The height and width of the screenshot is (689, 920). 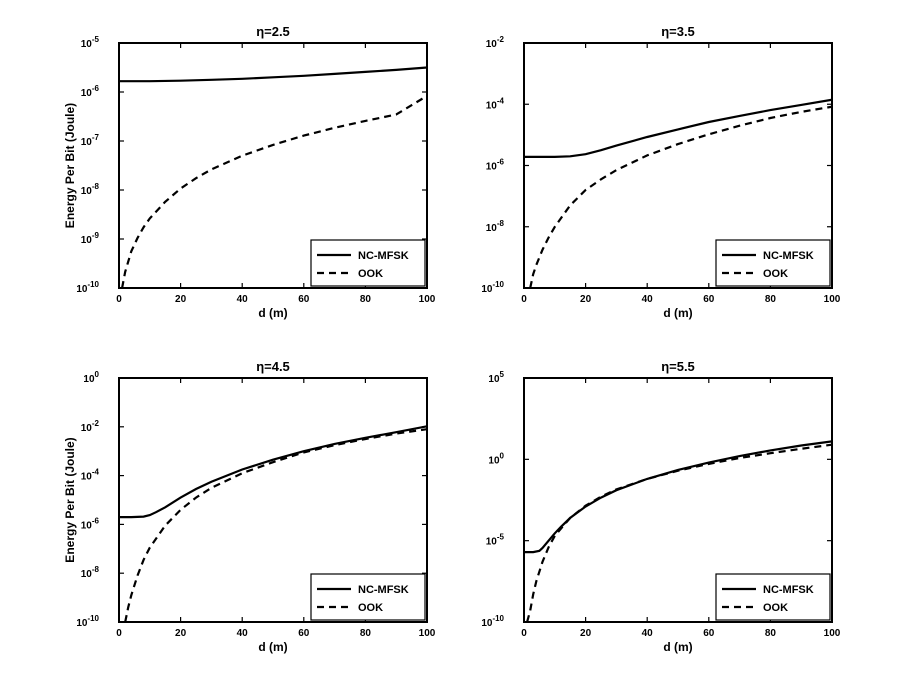 I want to click on subplot-title: η=3.5, so click(x=678, y=31).